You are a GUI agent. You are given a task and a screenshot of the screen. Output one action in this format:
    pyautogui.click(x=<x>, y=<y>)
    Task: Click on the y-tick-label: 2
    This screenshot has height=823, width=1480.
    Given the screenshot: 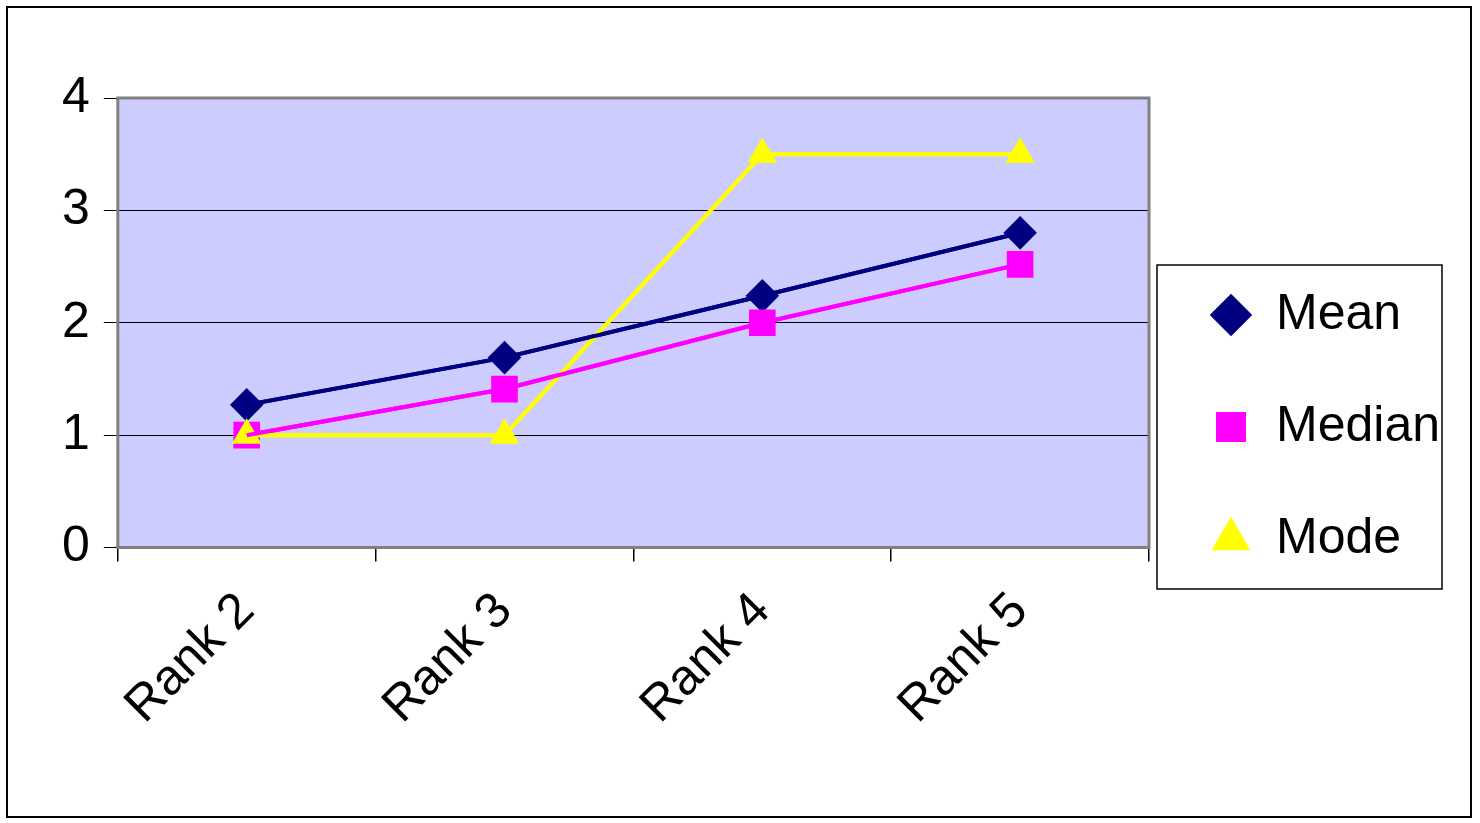 What is the action you would take?
    pyautogui.click(x=76, y=319)
    